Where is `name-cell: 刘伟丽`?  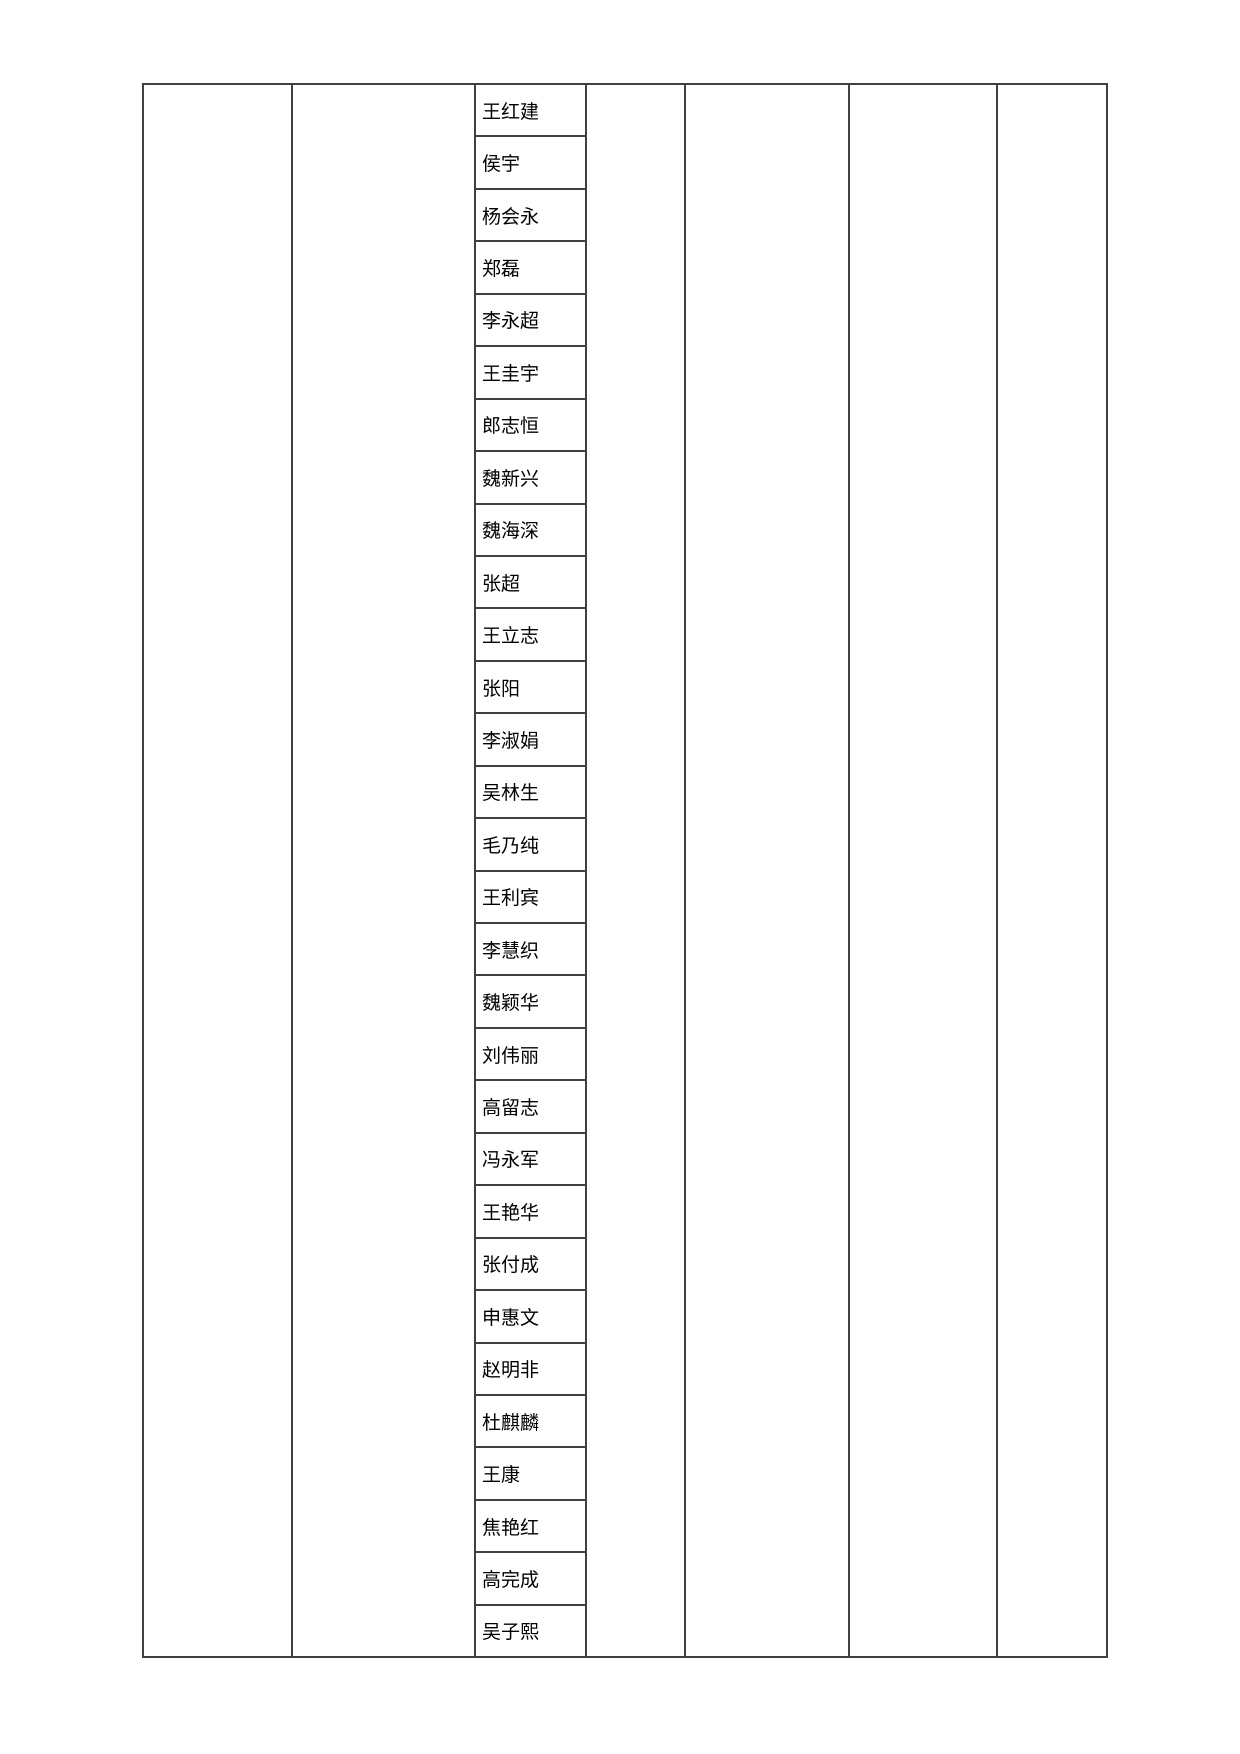 name-cell: 刘伟丽 is located at coordinates (530, 1055).